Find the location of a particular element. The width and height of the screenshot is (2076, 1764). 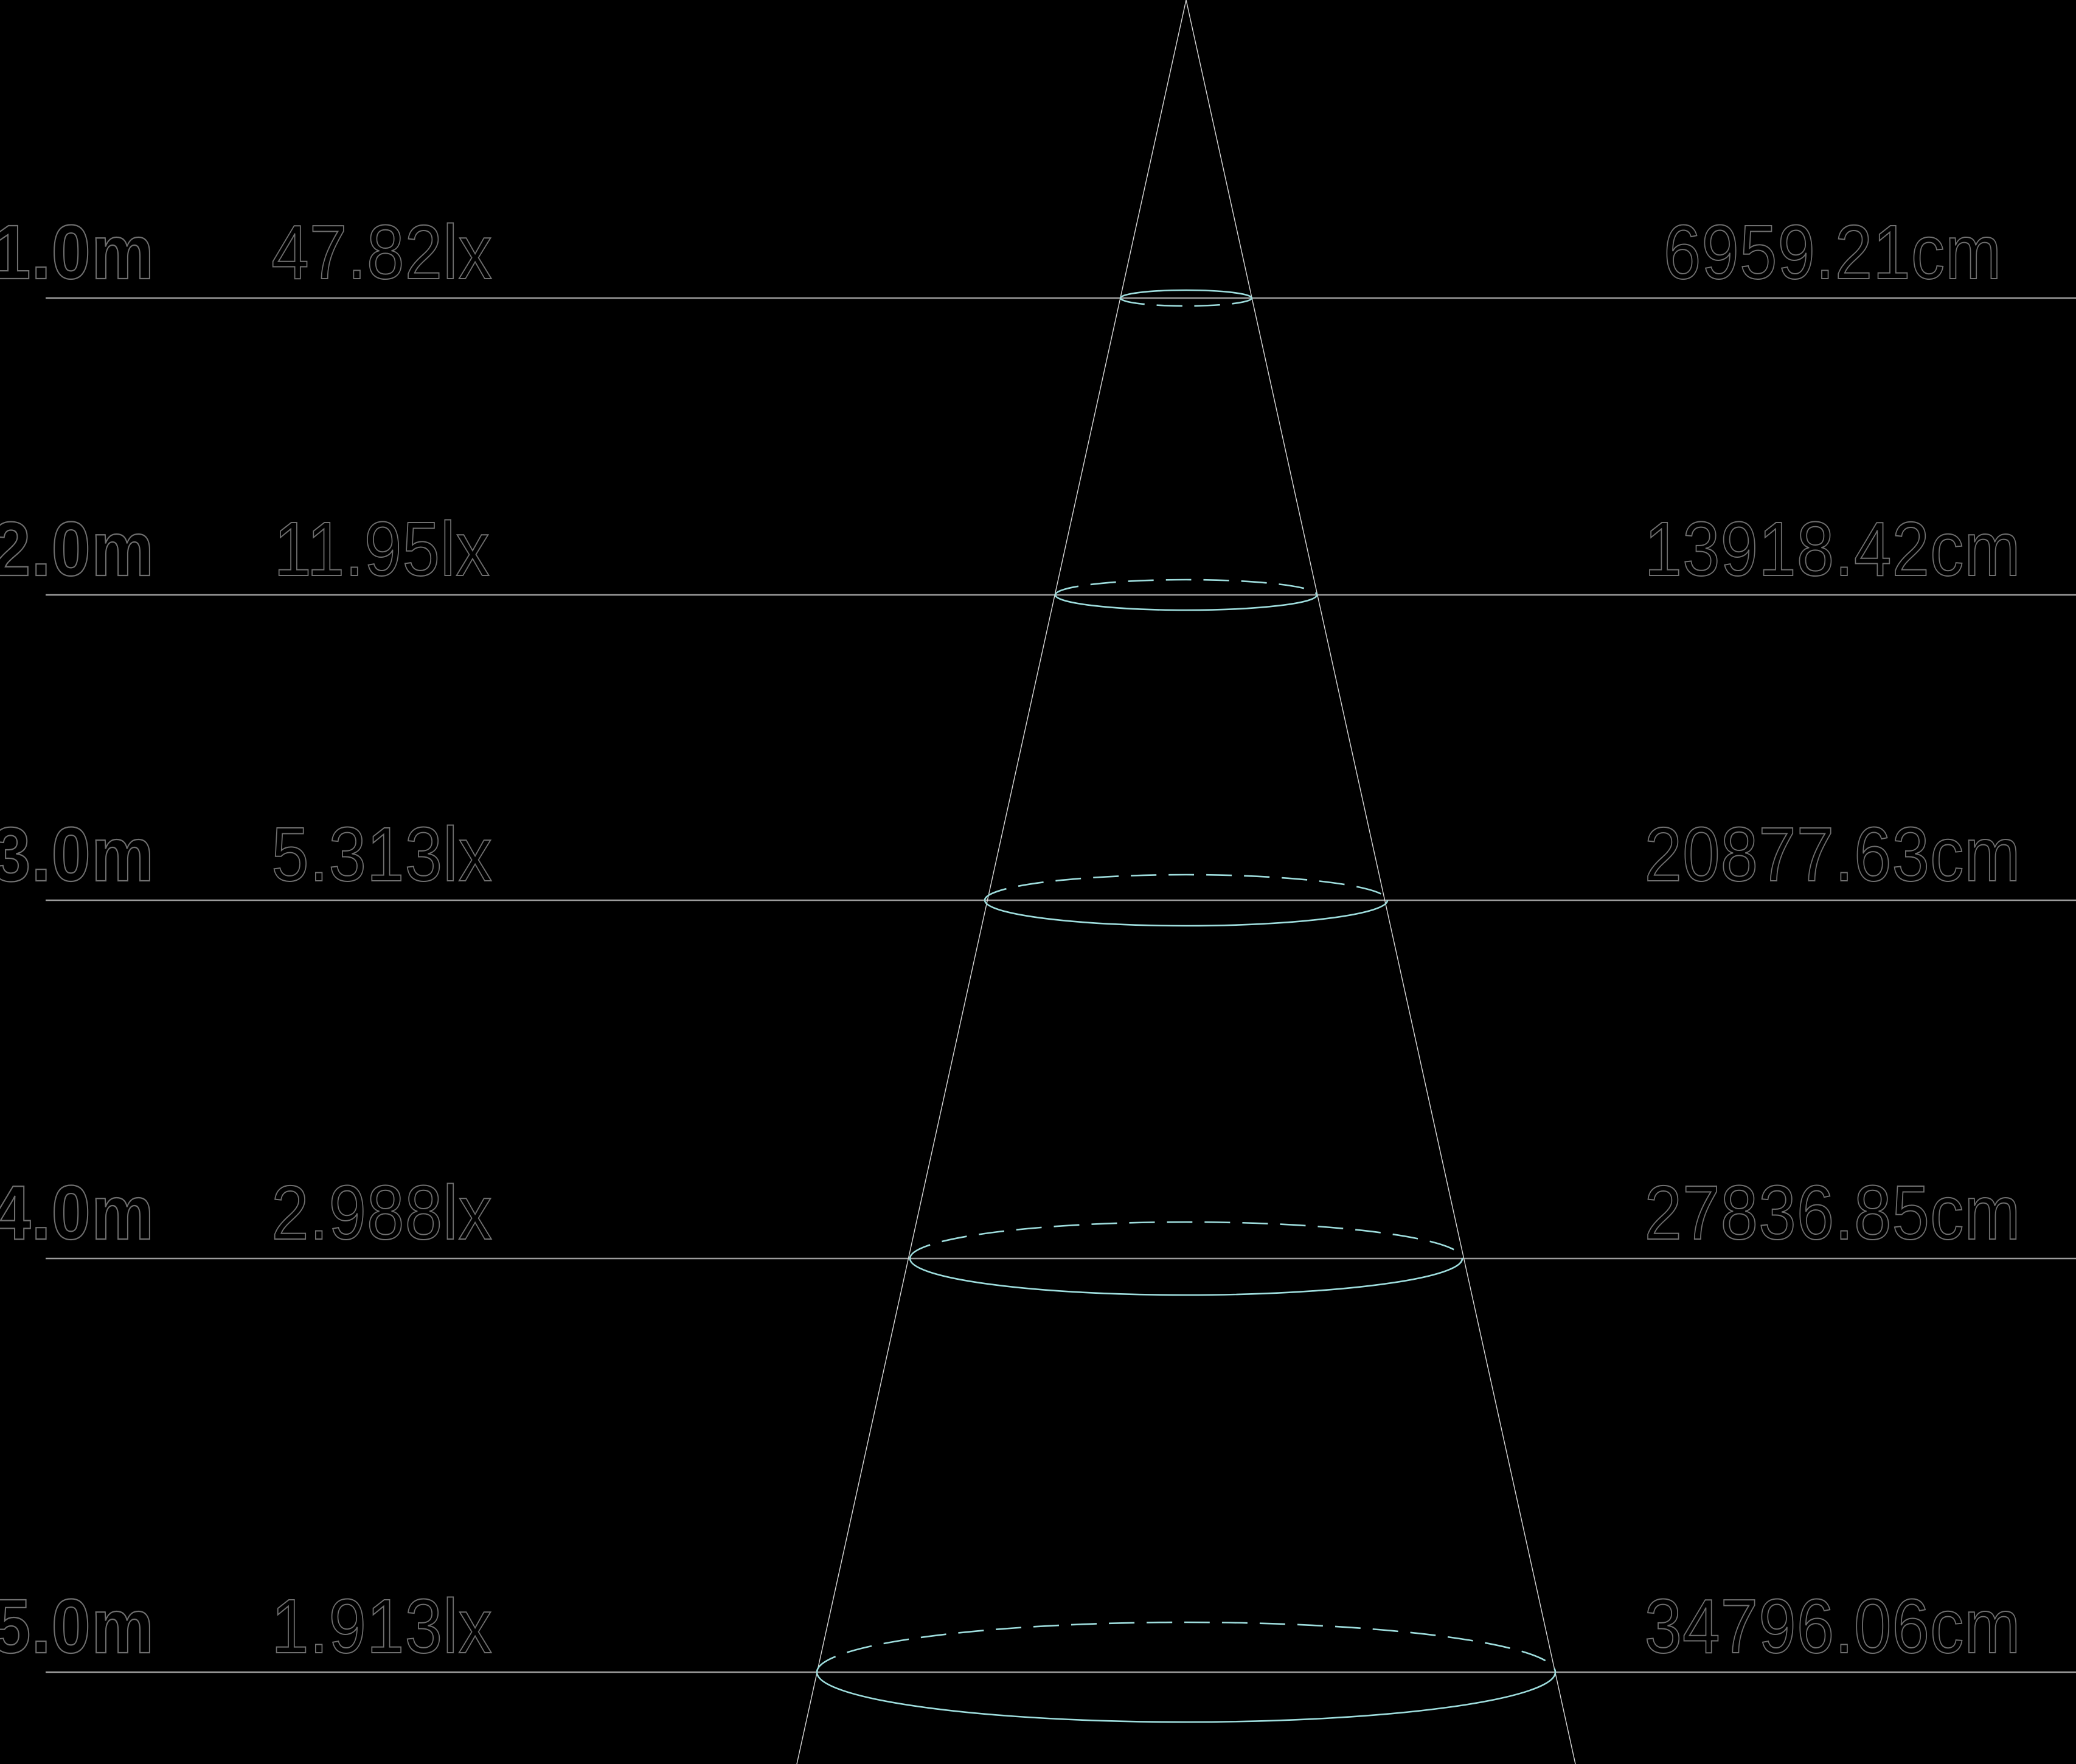

diameter-label: 27836.85cm is located at coordinates (1832, 1212).